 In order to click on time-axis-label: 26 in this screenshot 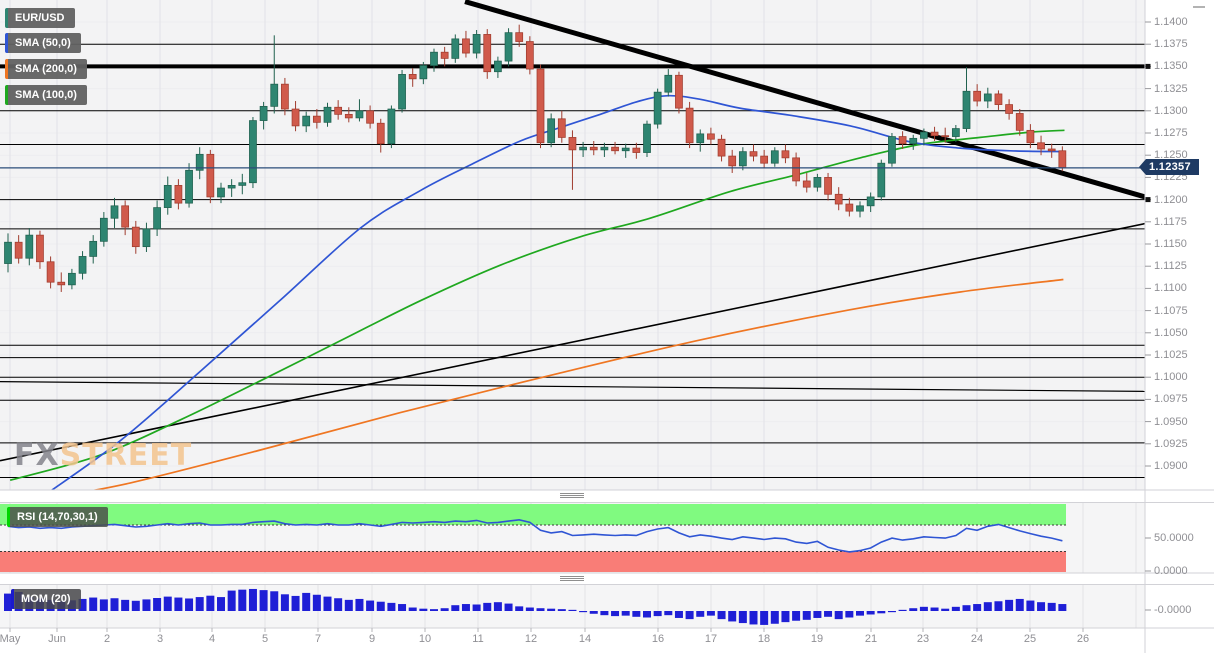, I will do `click(1083, 639)`.